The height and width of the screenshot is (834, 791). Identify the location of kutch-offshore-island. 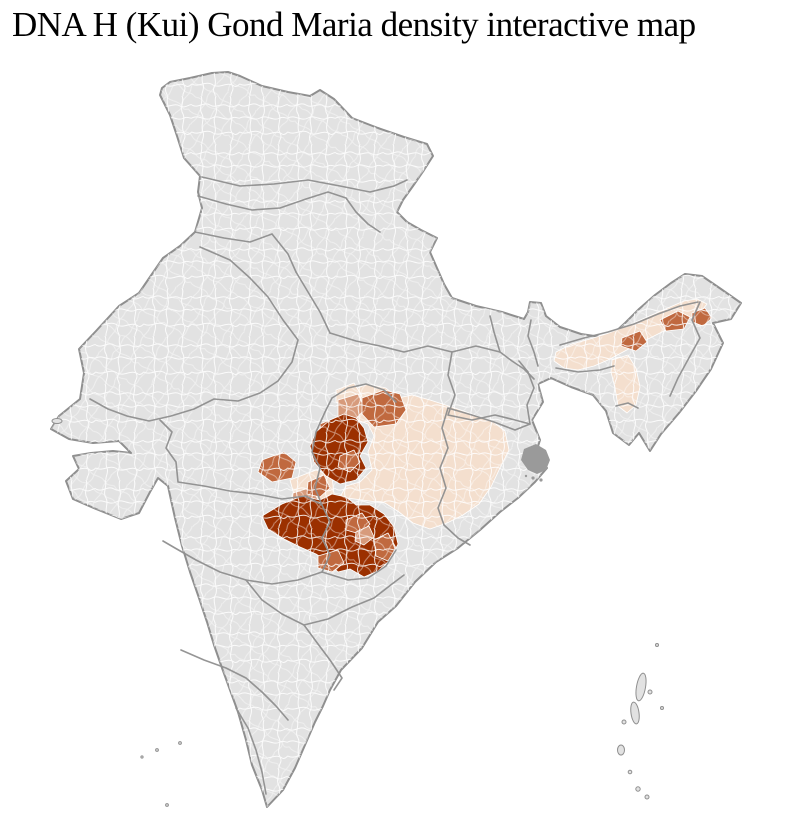
(57, 421).